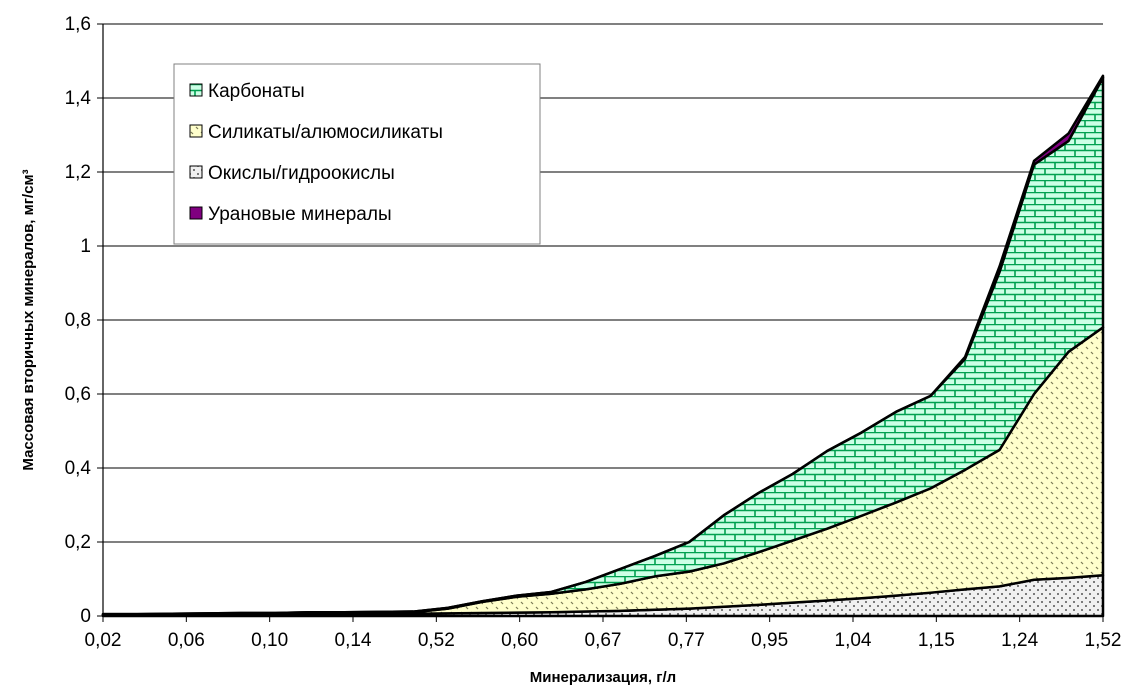 The width and height of the screenshot is (1134, 690). Describe the element at coordinates (78, 172) in the screenshot. I see `y-tick-label: 1,2` at that location.